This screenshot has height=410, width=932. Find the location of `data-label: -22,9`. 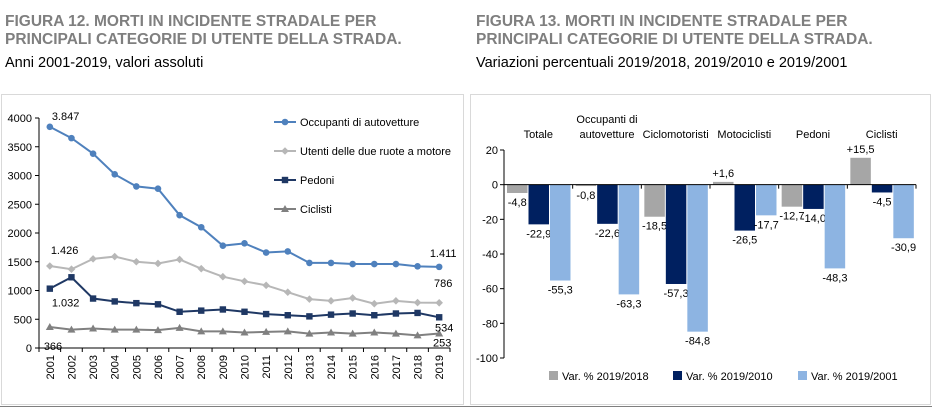

data-label: -22,9 is located at coordinates (538, 234).